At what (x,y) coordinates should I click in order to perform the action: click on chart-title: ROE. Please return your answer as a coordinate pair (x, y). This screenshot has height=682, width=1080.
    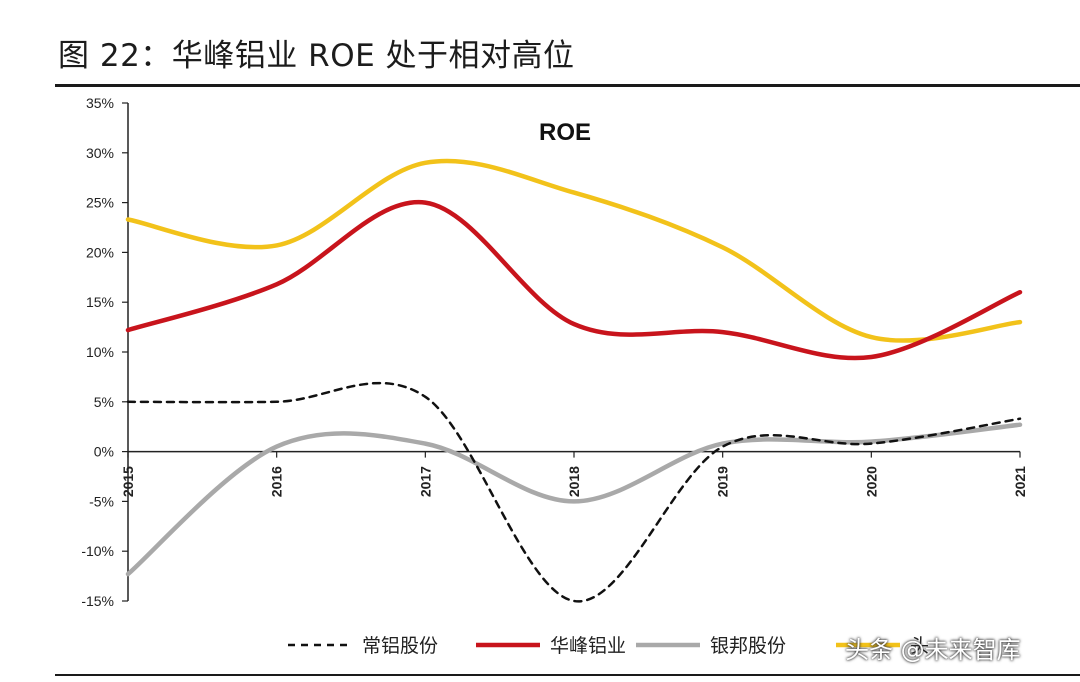
    Looking at the image, I should click on (565, 132).